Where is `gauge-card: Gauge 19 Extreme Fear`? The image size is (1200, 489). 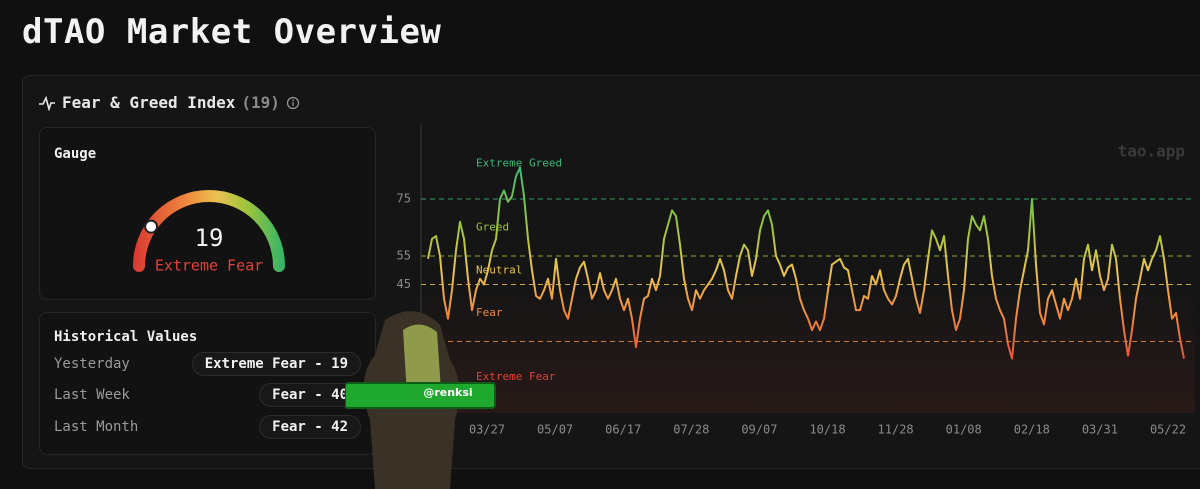
gauge-card: Gauge 19 Extreme Fear is located at coordinates (207, 213).